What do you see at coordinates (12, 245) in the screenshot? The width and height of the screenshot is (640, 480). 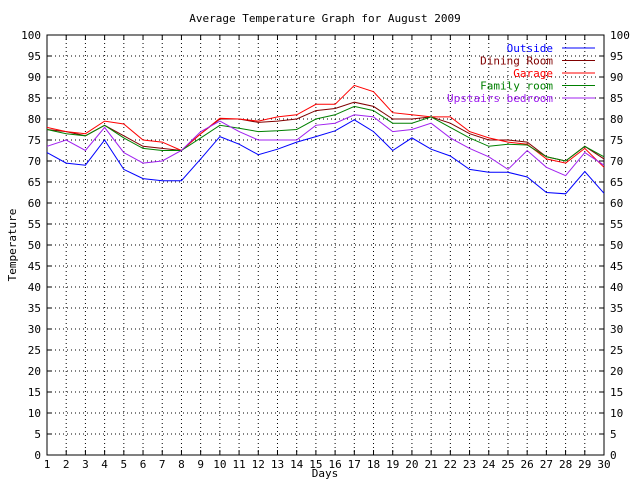 I see `y-axis-label: Temperature` at bounding box center [12, 245].